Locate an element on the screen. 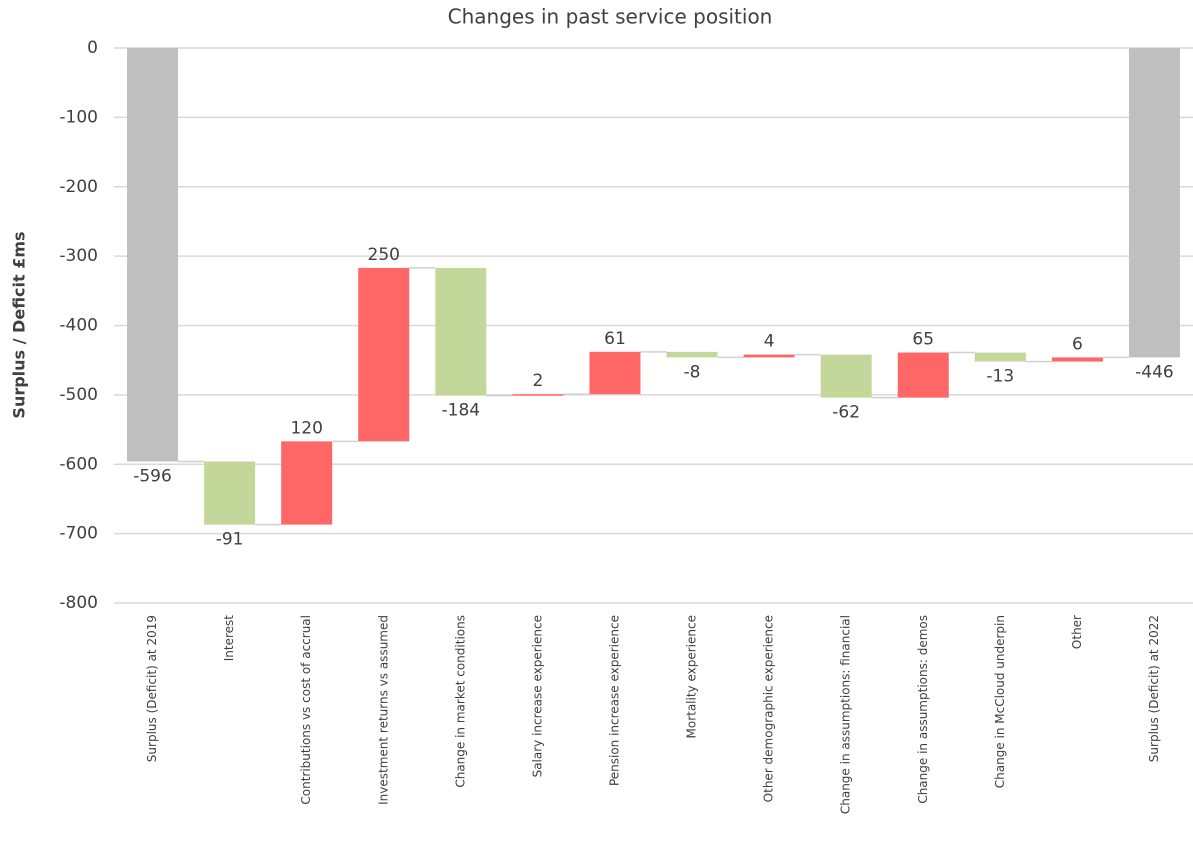  value-label: -91 is located at coordinates (230, 540).